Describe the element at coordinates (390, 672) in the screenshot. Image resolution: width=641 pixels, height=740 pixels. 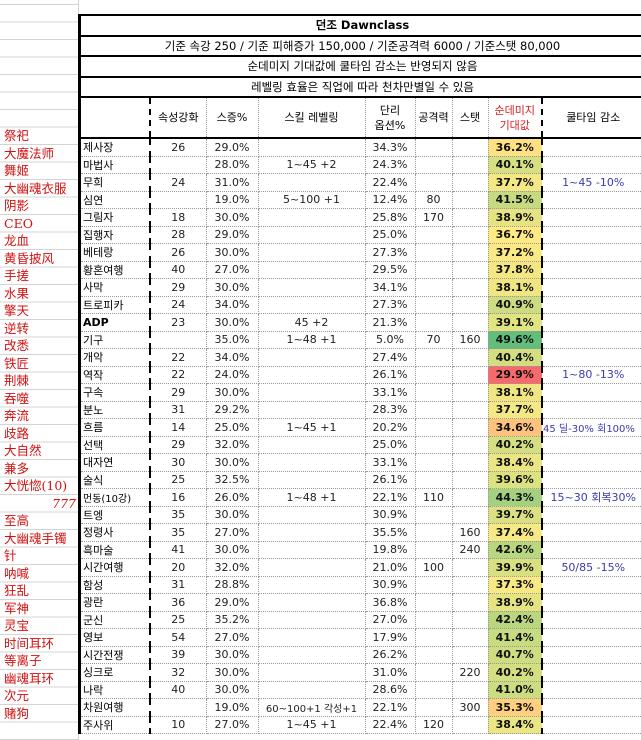
I see `cell-single-option: 31.0%` at that location.